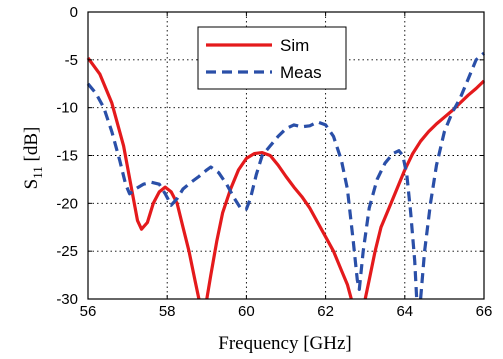 The image size is (503, 359). Describe the element at coordinates (71, 60) in the screenshot. I see `y-tick-label: -5` at that location.